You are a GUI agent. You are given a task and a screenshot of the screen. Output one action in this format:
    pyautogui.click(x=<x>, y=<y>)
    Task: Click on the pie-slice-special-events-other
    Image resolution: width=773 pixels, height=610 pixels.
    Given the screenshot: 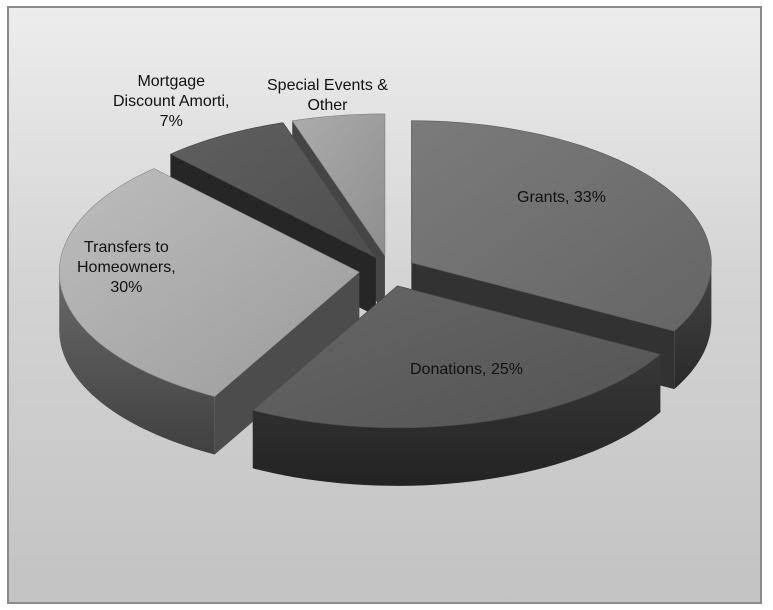 What is the action you would take?
    pyautogui.click(x=338, y=185)
    